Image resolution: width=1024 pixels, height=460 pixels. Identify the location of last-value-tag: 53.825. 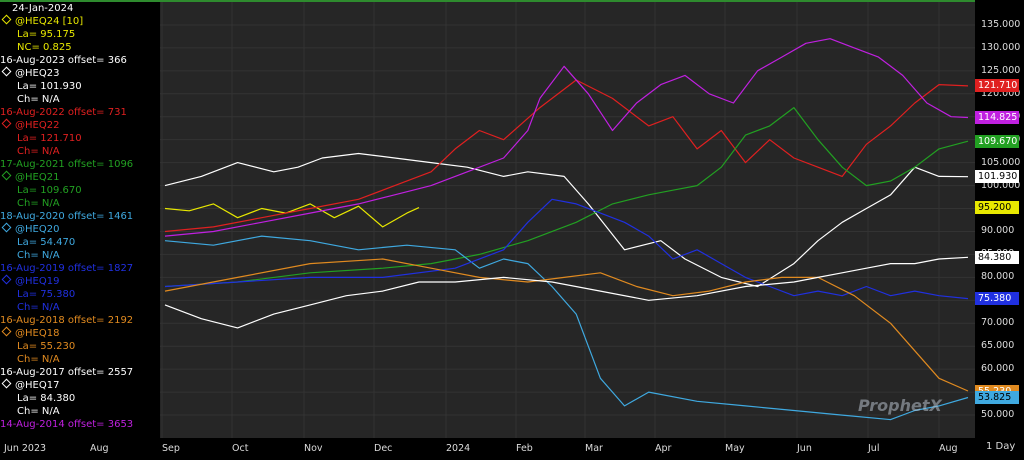
(997, 397).